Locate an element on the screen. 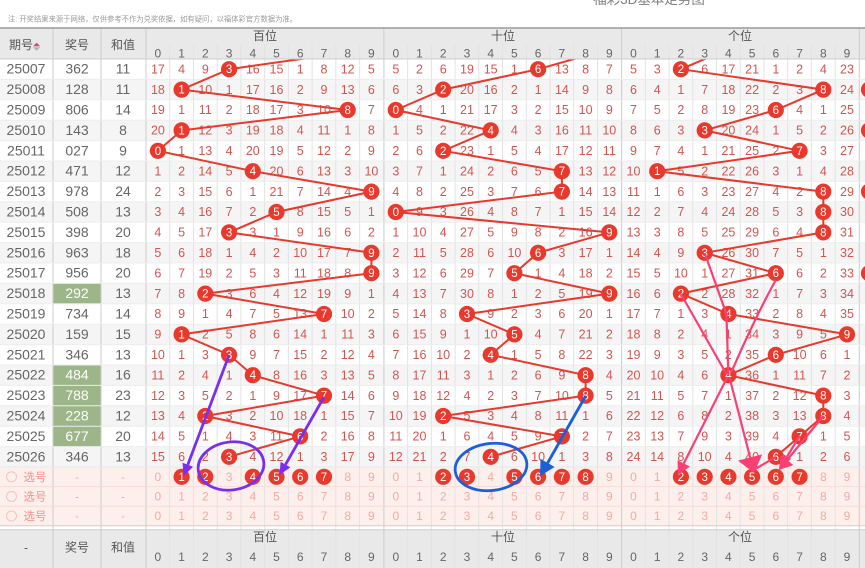 This screenshot has width=865, height=568. svg-text: 806 is located at coordinates (77, 110).